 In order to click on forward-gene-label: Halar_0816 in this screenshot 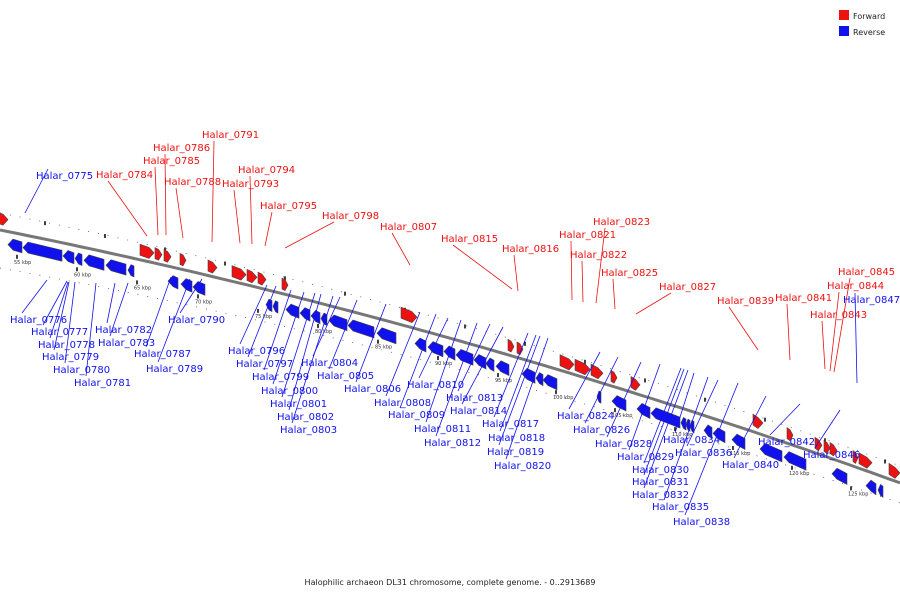, I will do `click(530, 249)`.